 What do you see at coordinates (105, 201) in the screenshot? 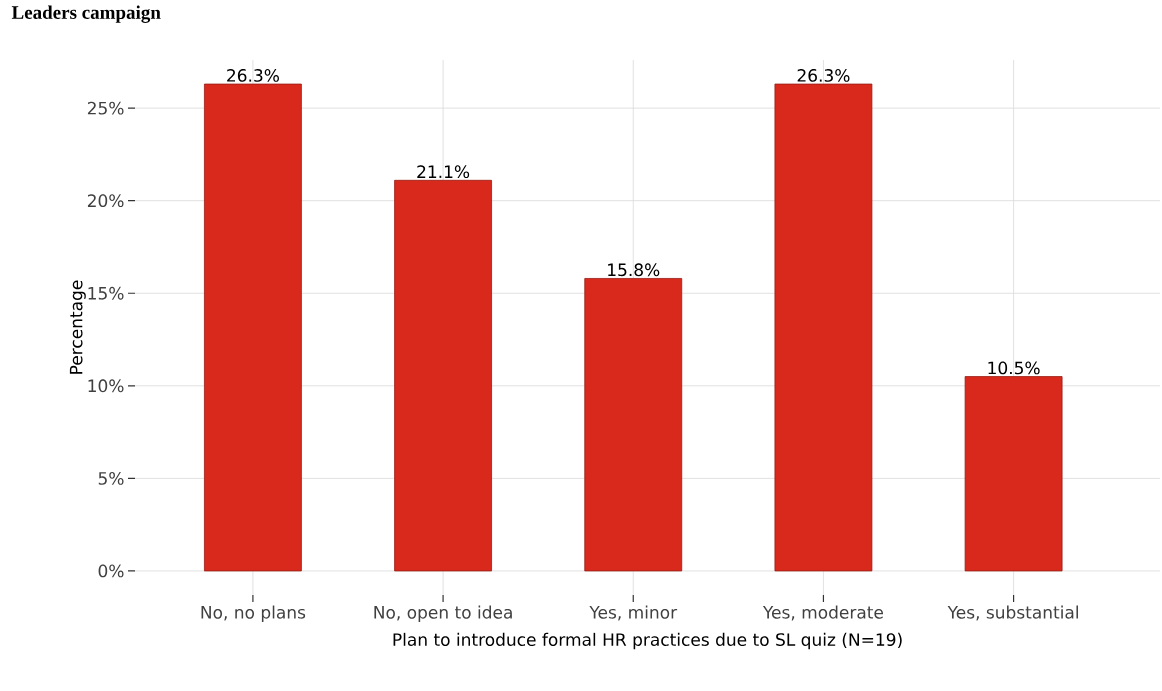
I see `y-tick-label: 20%` at bounding box center [105, 201].